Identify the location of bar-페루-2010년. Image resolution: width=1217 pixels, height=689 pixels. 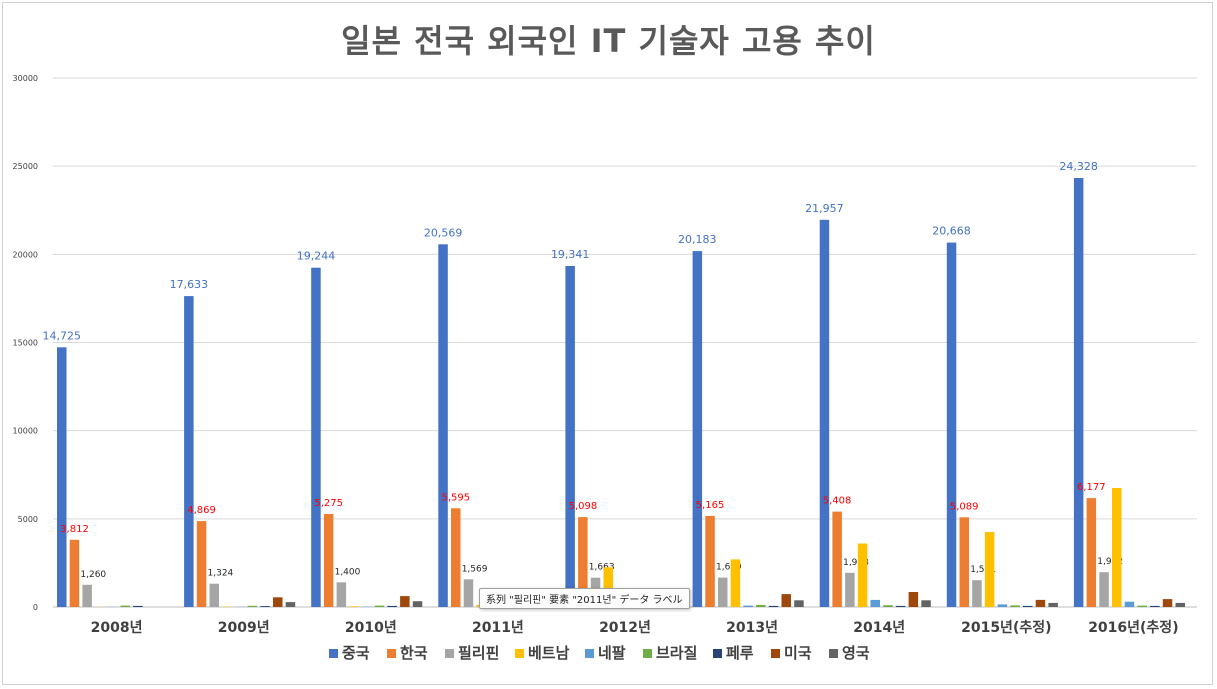
(392, 606).